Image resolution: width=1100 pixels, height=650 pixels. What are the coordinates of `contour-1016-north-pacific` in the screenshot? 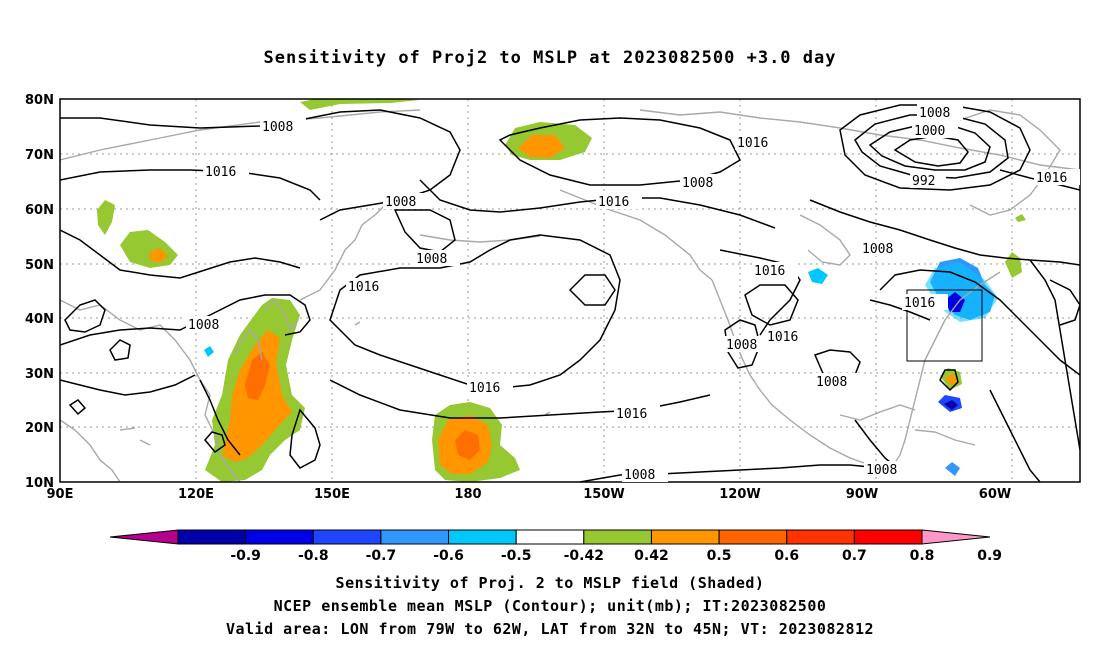 It's located at (597, 204).